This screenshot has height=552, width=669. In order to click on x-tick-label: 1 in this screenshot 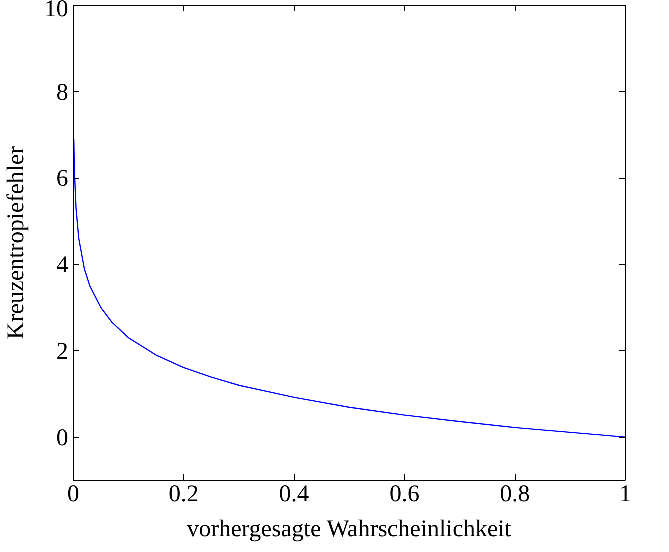, I will do `click(626, 495)`.